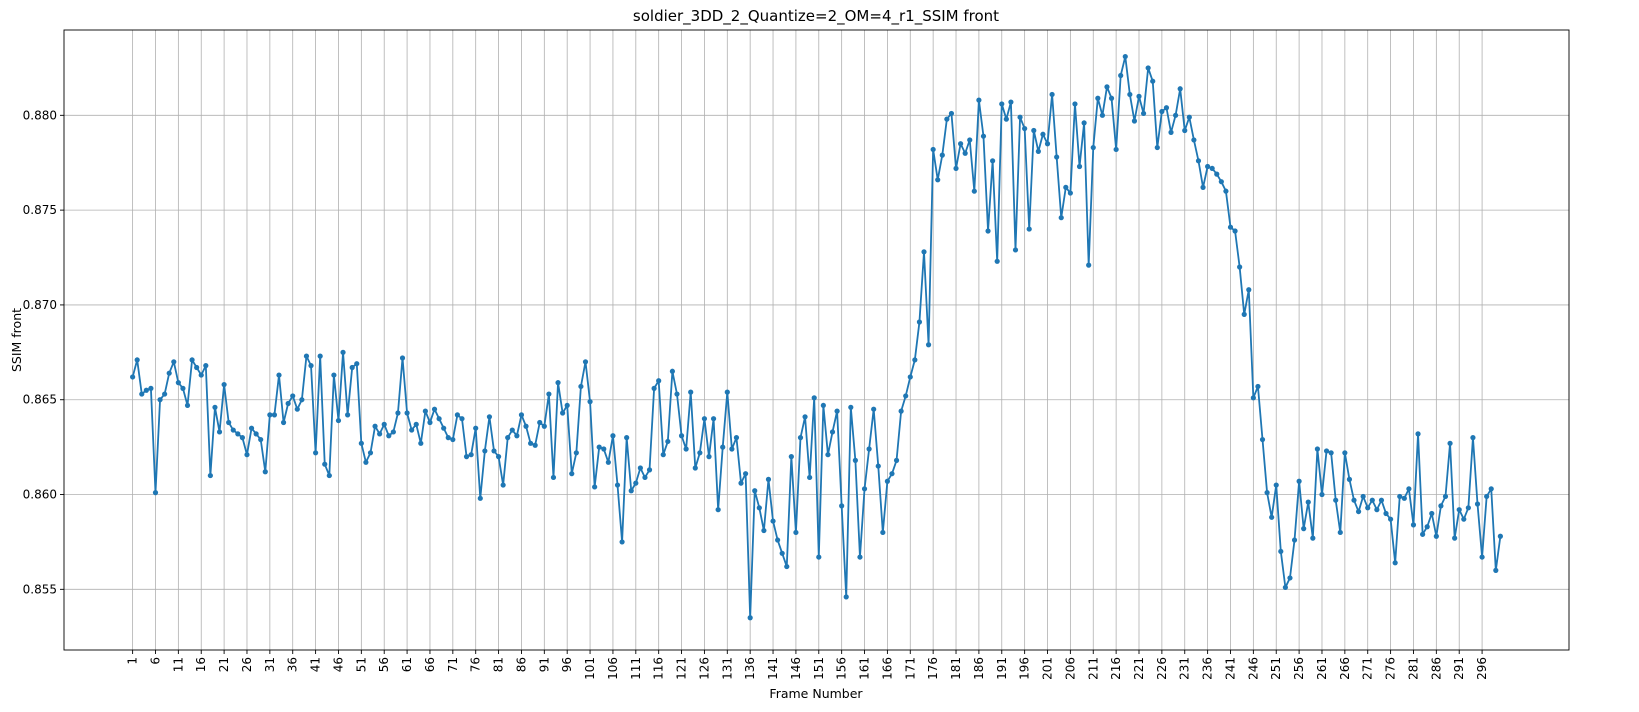  I want to click on x-tick-label: 286, so click(1436, 668).